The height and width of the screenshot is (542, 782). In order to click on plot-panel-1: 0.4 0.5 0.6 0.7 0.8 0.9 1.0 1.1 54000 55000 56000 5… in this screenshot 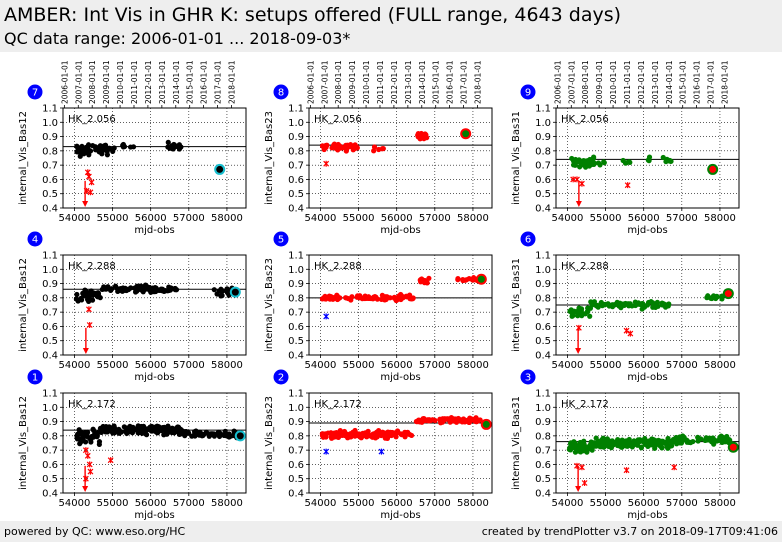, I will do `click(132, 445)`.